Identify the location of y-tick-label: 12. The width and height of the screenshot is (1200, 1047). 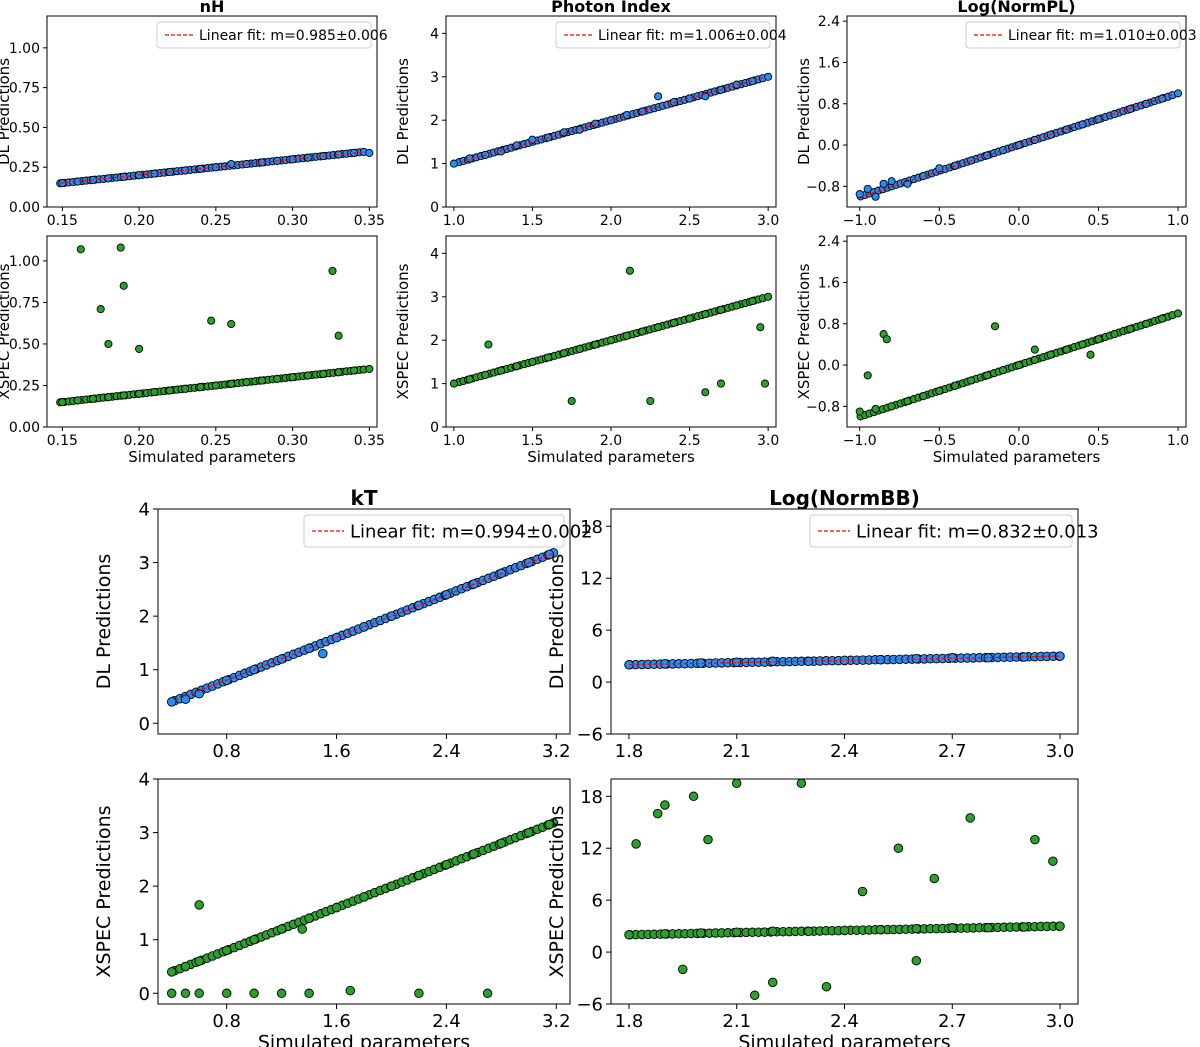
(591, 849).